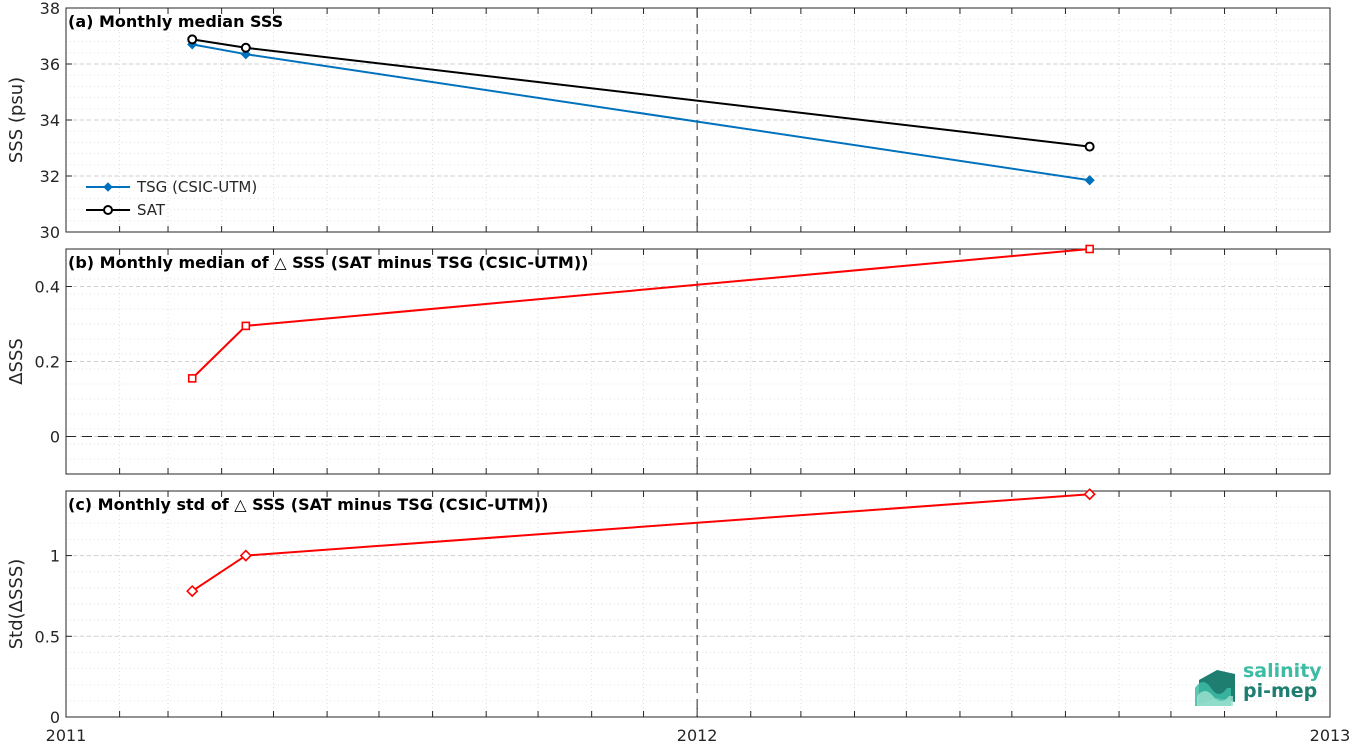 This screenshot has width=1355, height=745. What do you see at coordinates (196, 187) in the screenshot?
I see `legend-label: TSG (CSIC-UTM)` at bounding box center [196, 187].